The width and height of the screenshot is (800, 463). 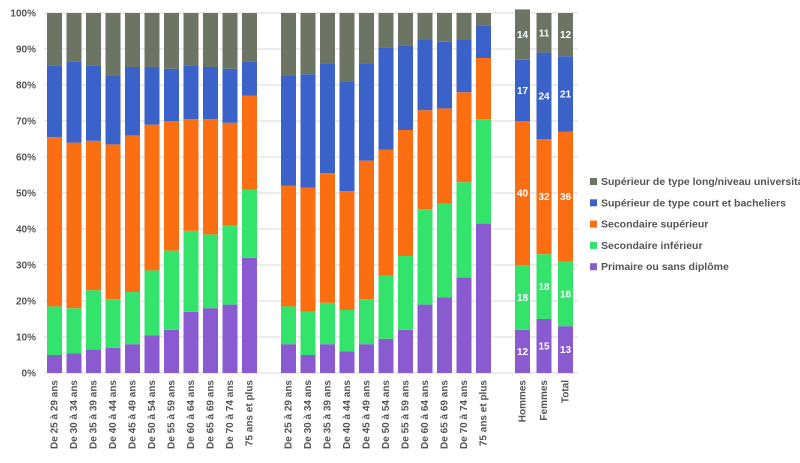 I want to click on x-category-label: De 50 à 54 ans, so click(x=152, y=414).